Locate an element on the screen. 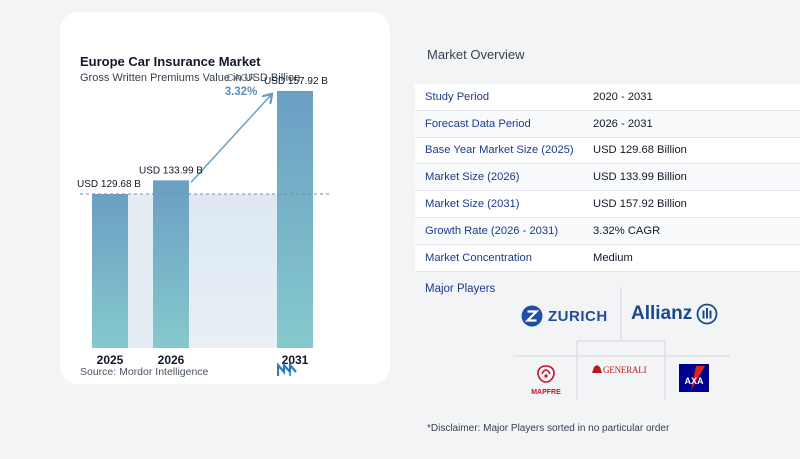 The height and width of the screenshot is (459, 800). row-label: Market Size (2026) is located at coordinates (472, 177).